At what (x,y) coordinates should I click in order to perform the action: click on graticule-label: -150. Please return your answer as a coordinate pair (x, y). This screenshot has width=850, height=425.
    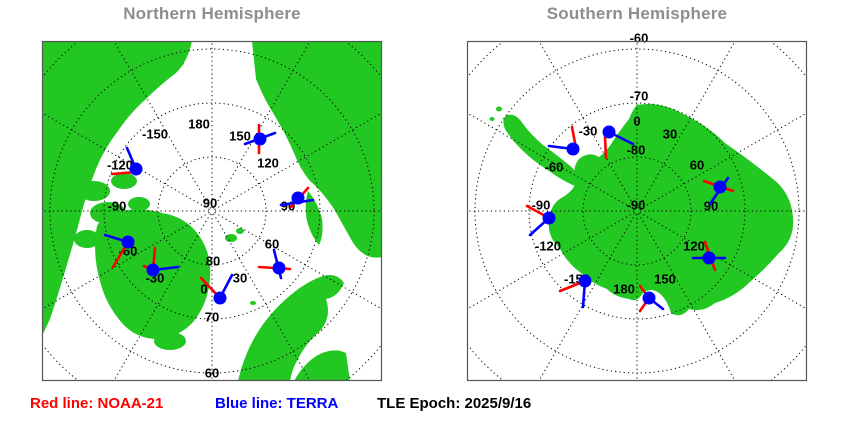
    Looking at the image, I should click on (155, 134).